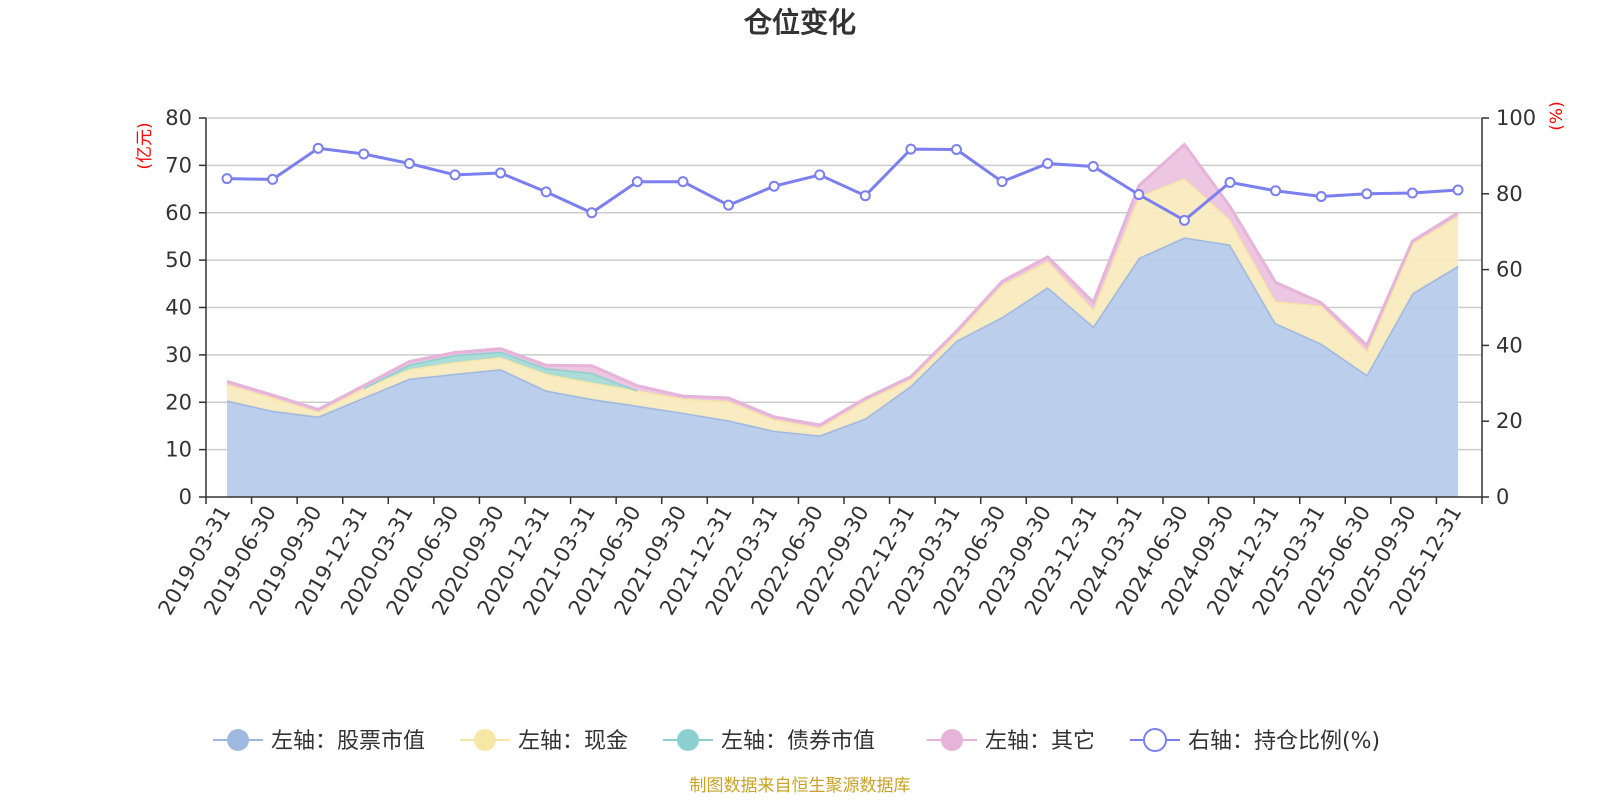  I want to click on left-tick-label: 20, so click(178, 402).